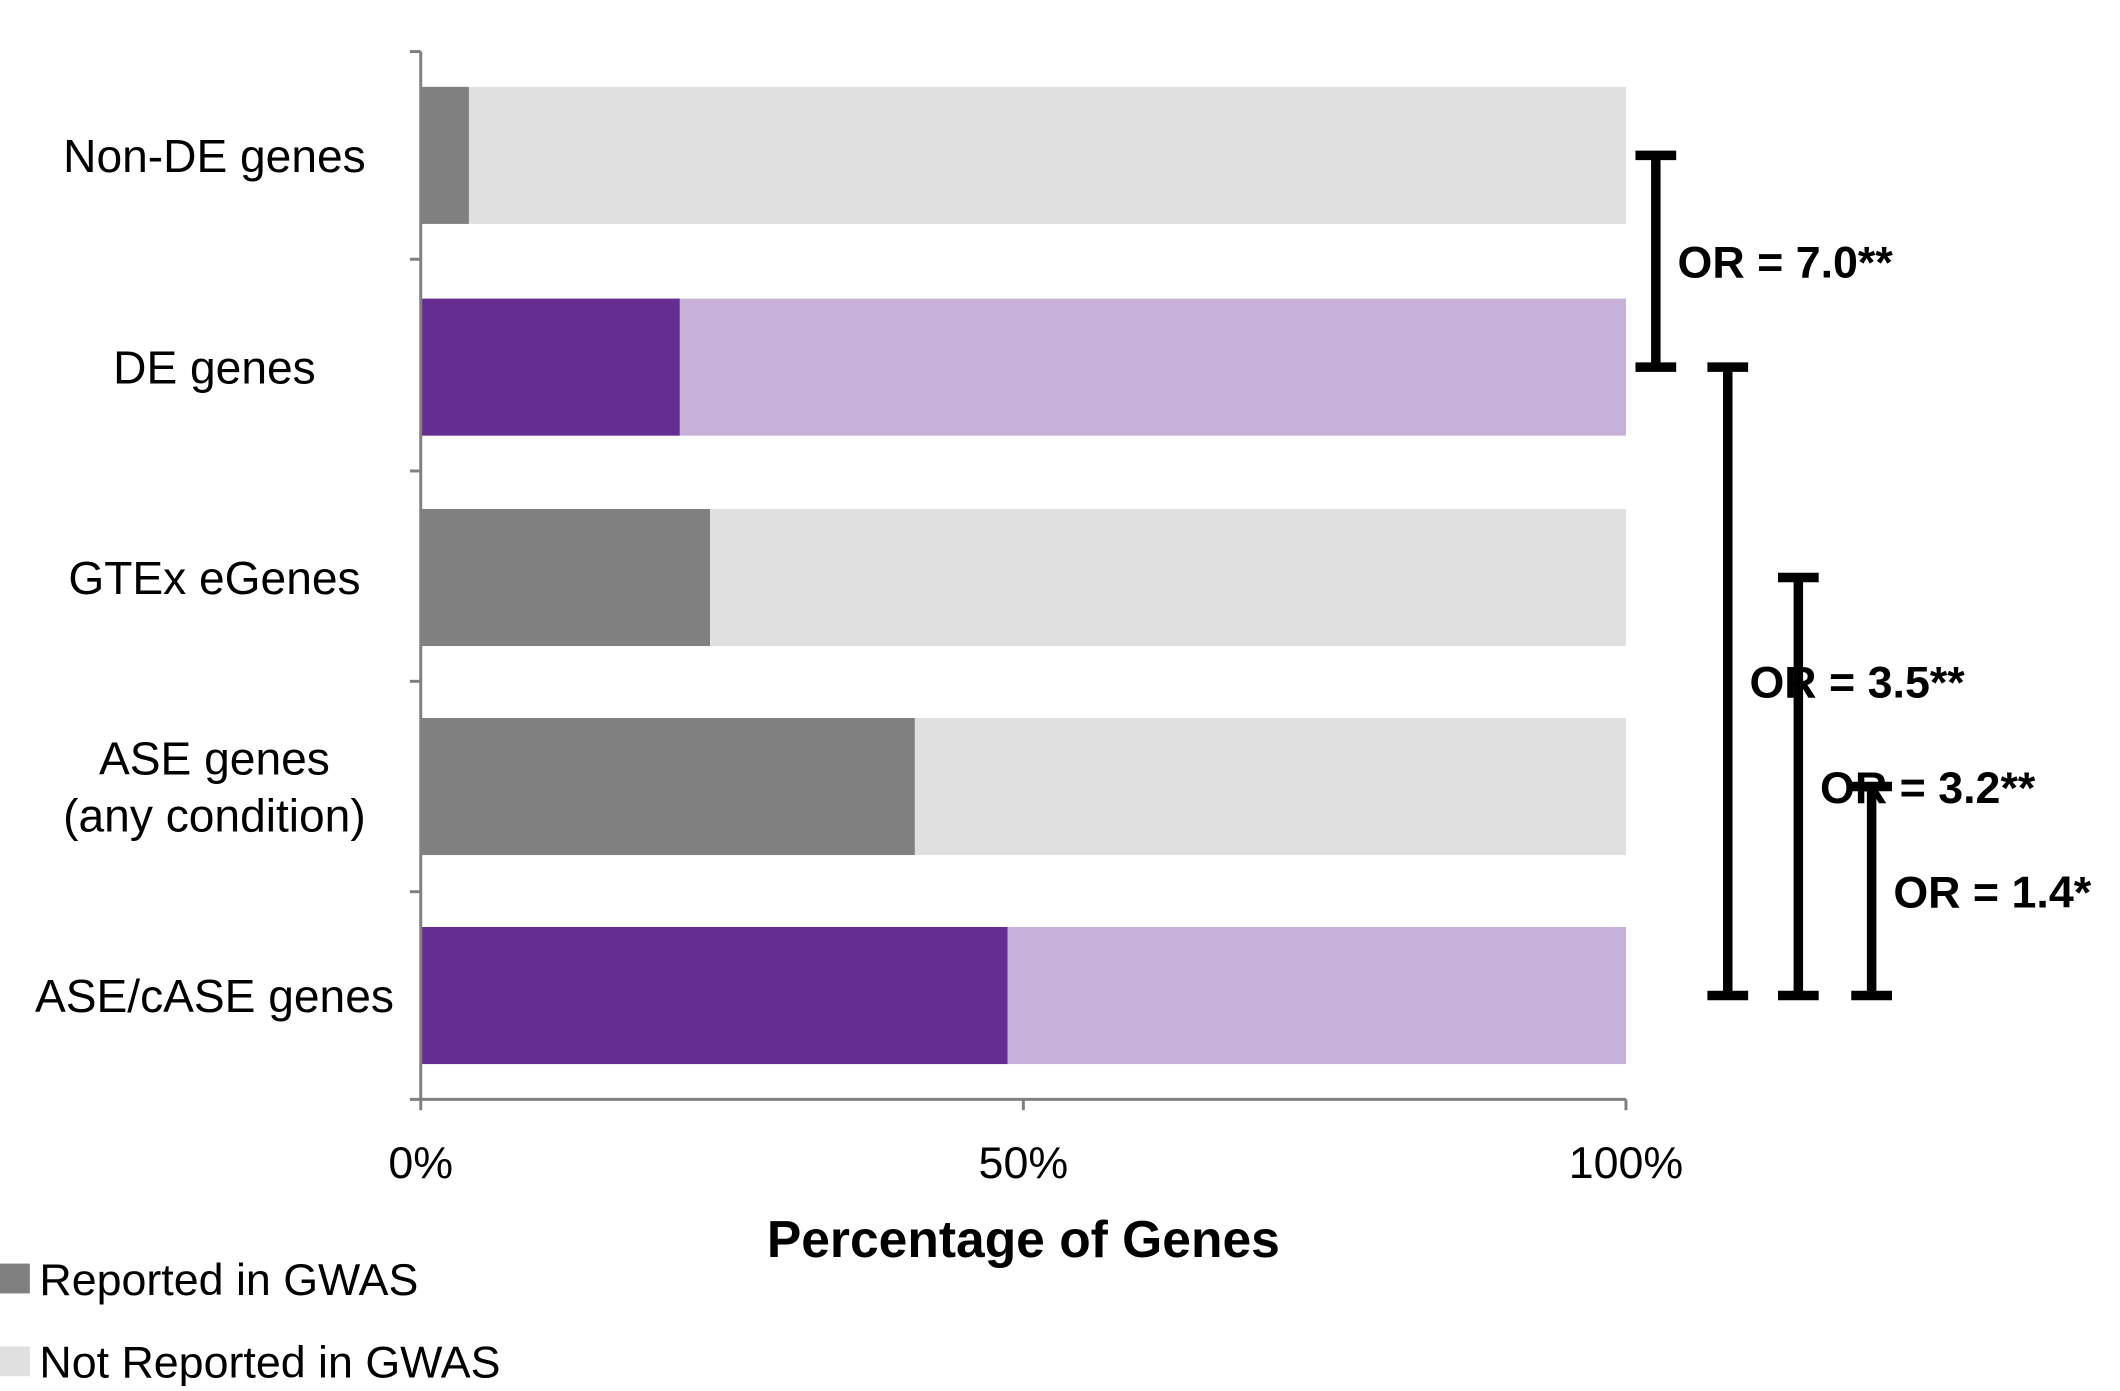 The height and width of the screenshot is (1391, 2120). Describe the element at coordinates (214, 368) in the screenshot. I see `category-label-1: DE genes` at that location.